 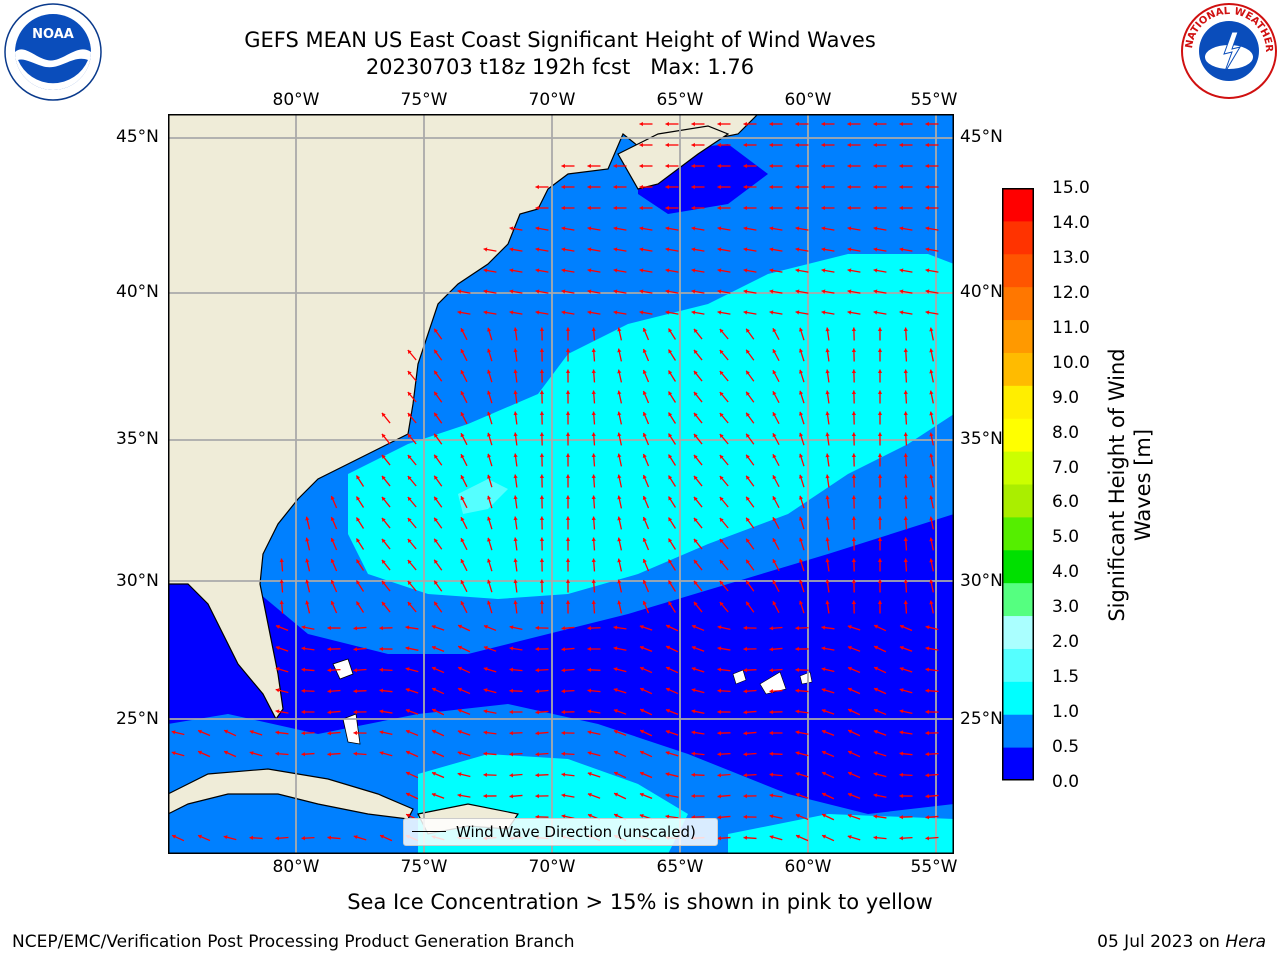 I want to click on colorbar-tick-label: 4.0, so click(x=1066, y=572).